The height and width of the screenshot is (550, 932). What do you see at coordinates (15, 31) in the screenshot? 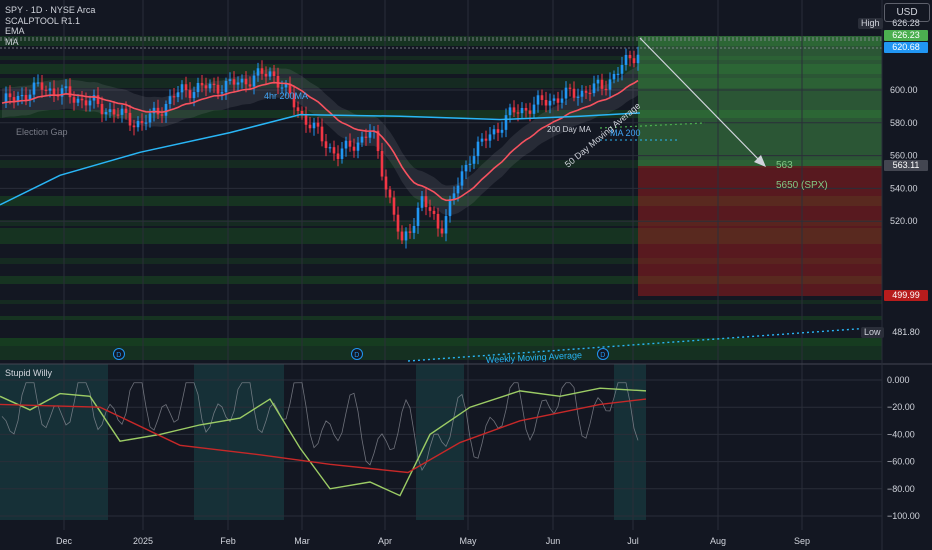
I see `indicator-ema: EMA` at bounding box center [15, 31].